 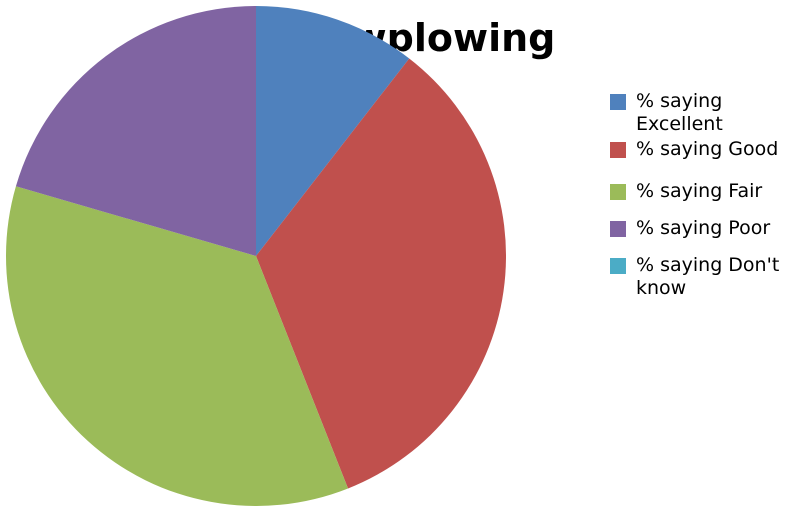 I want to click on legend-item-2: % saying Fair, so click(x=702, y=191).